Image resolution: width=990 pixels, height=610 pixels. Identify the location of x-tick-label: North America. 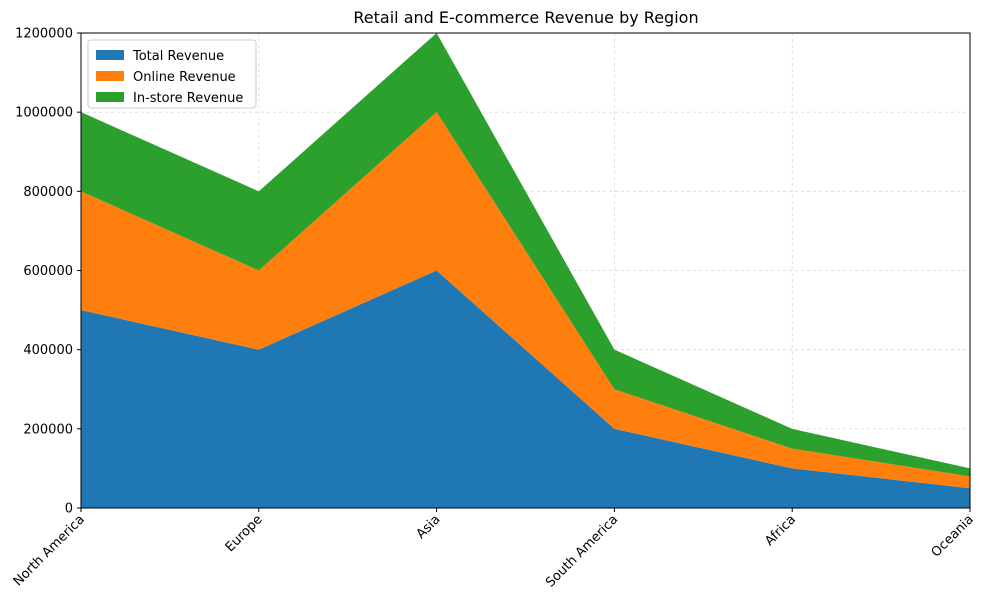
(49, 550).